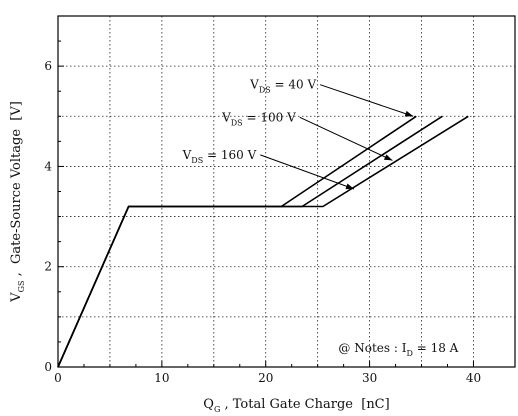 The image size is (518, 416). I want to click on annotation-label: VDS = 100 V, so click(258, 118).